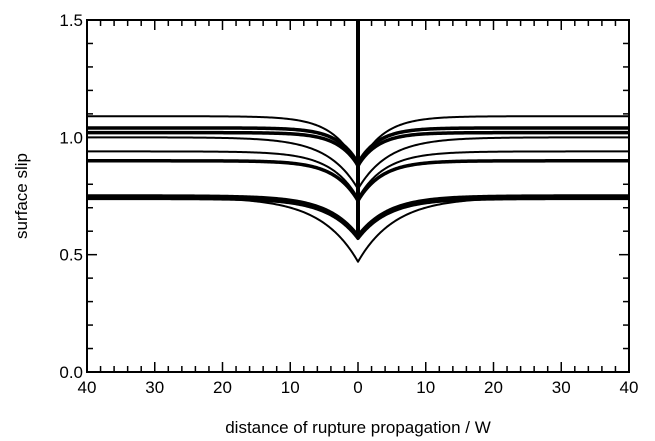 This screenshot has width=655, height=441. I want to click on x-axis-title: distance of rupture propagation / W, so click(358, 427).